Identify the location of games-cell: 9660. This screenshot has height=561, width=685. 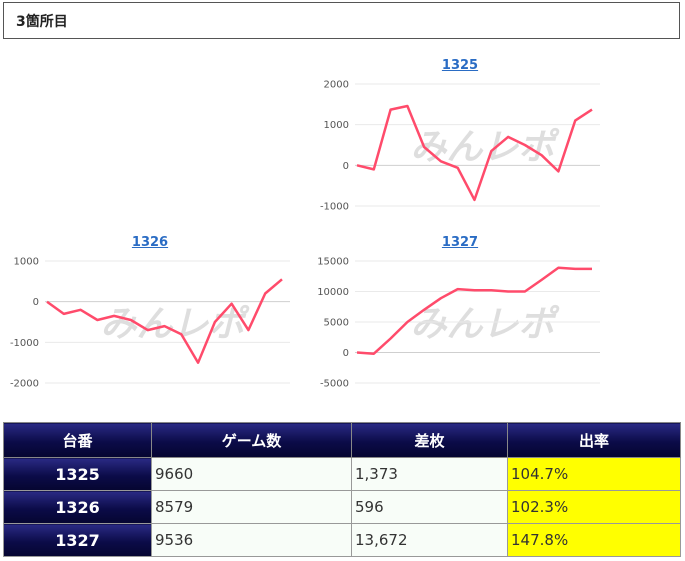
(251, 474).